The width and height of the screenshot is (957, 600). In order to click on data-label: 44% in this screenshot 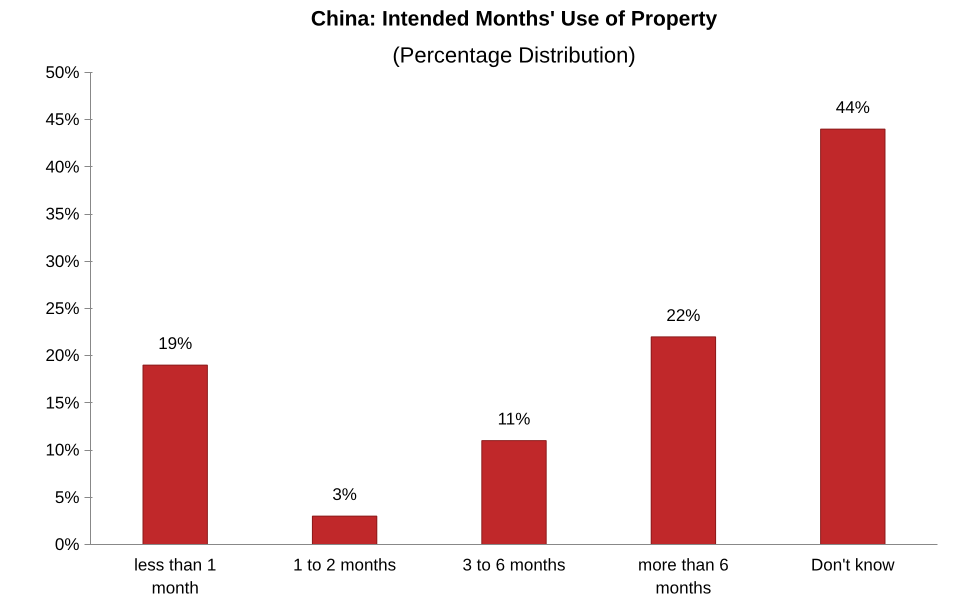, I will do `click(853, 108)`.